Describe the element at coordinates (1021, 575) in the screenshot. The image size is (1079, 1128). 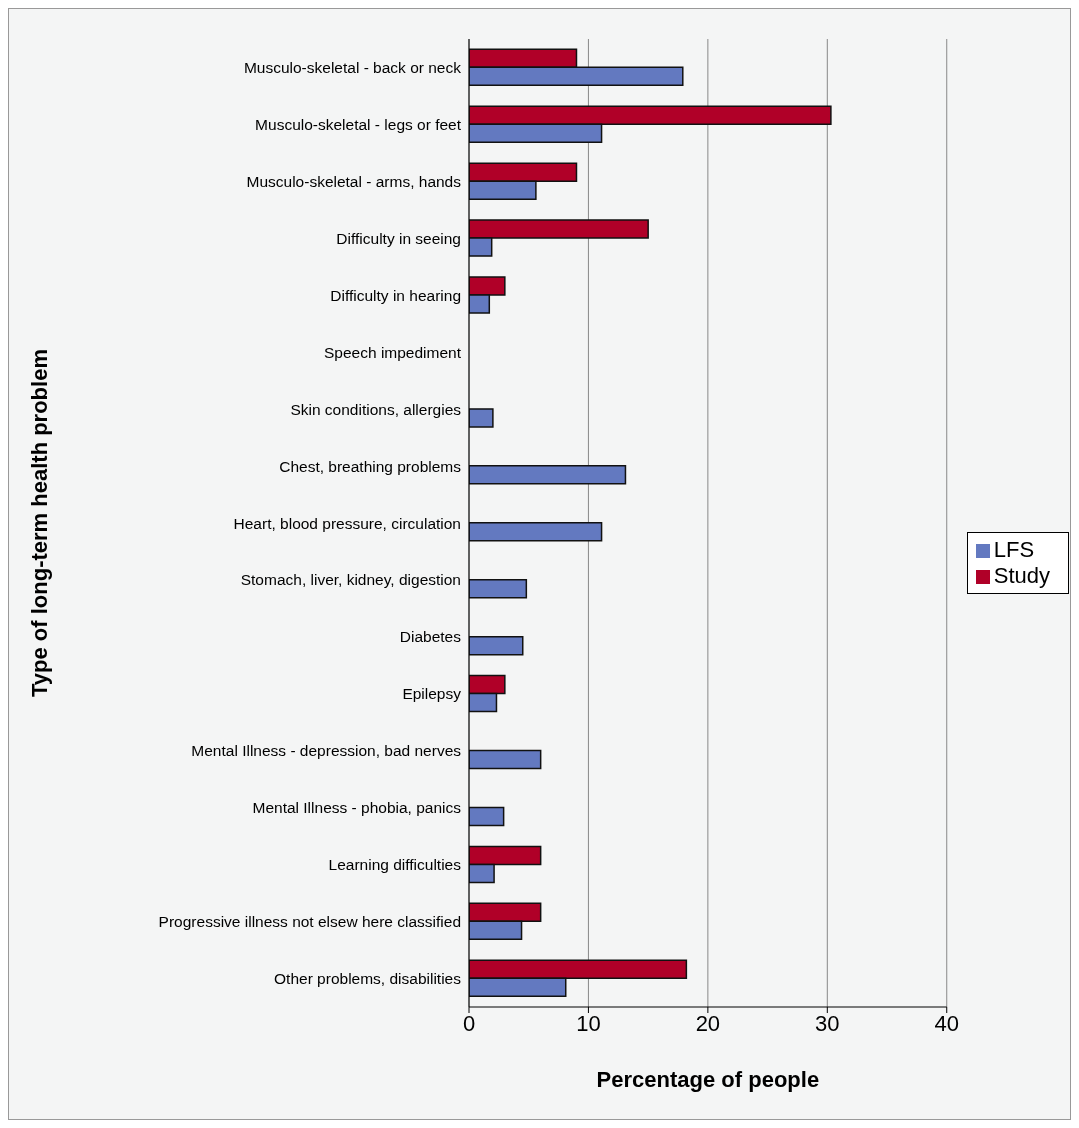
I see `legend-label: Study` at that location.